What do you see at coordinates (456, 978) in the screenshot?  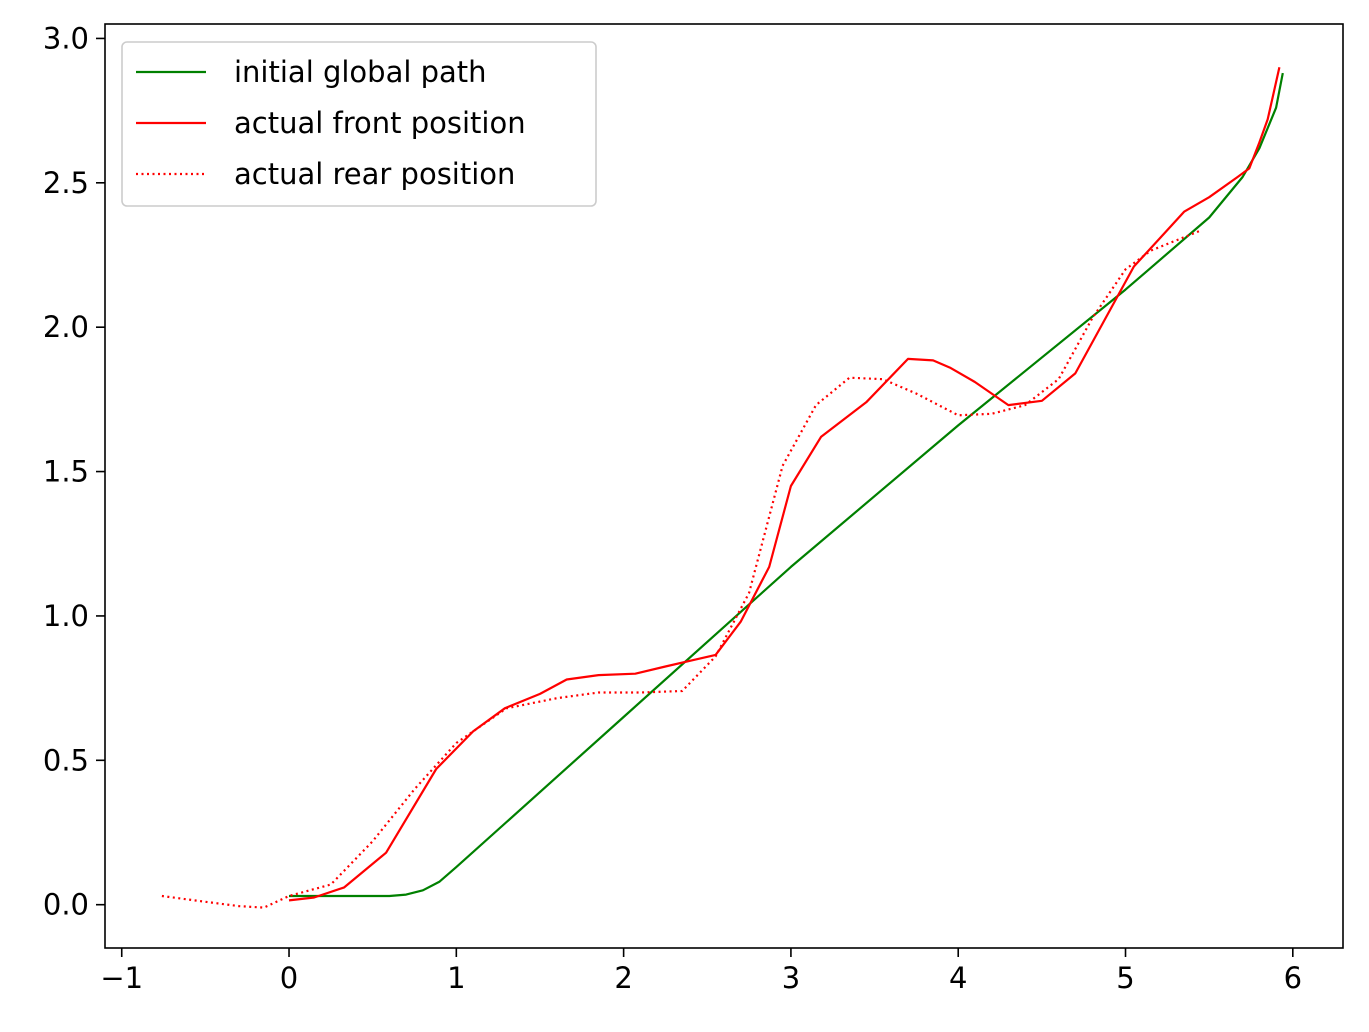 I see `x-tick-label: 1` at bounding box center [456, 978].